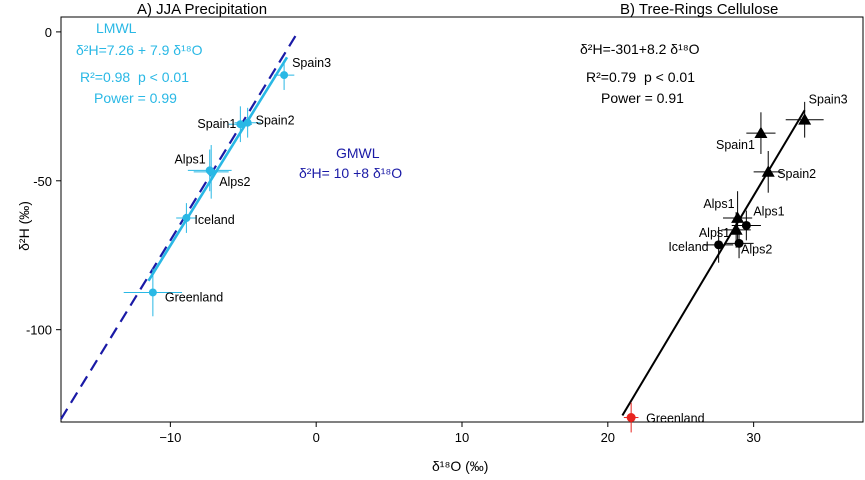  What do you see at coordinates (189, 159) in the screenshot?
I see `precip-label-alps1: Alps1` at bounding box center [189, 159].